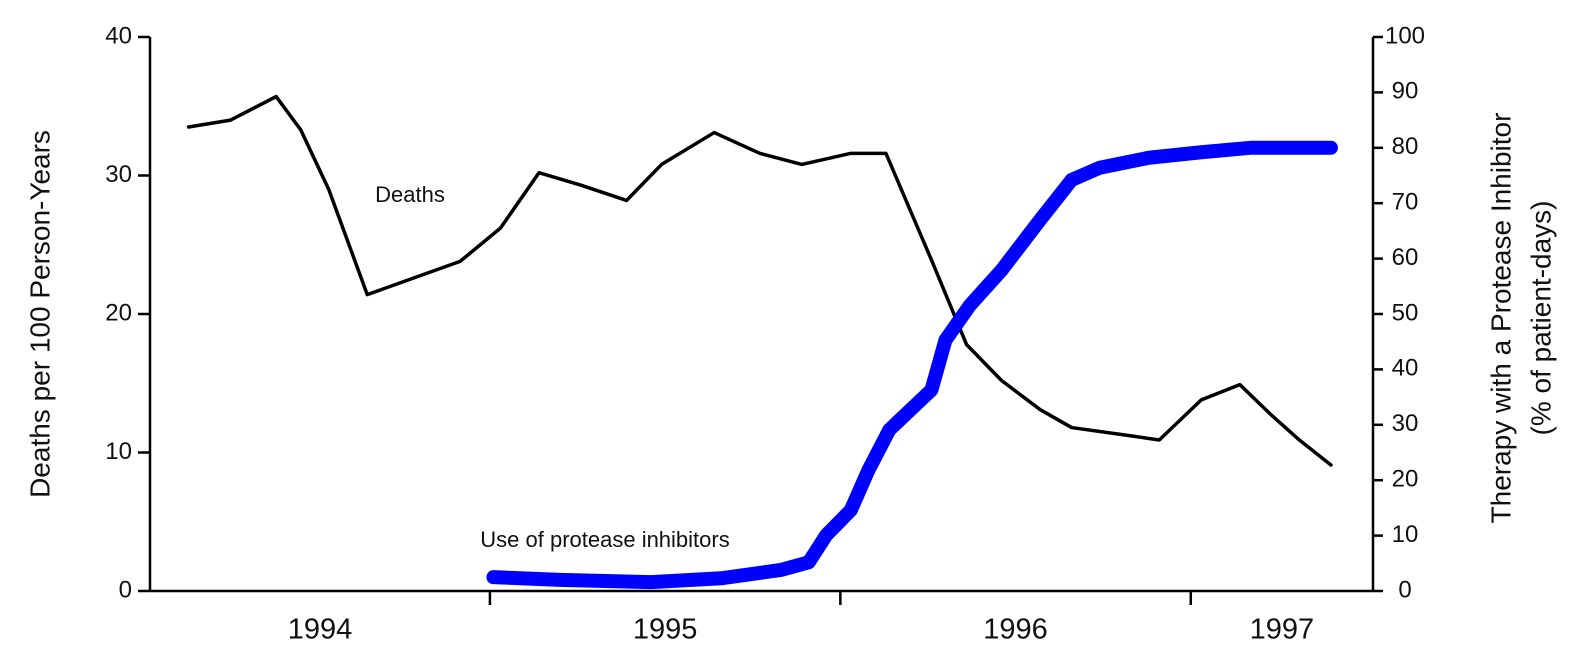  What do you see at coordinates (1405, 312) in the screenshot?
I see `y2-tick-label: 50` at bounding box center [1405, 312].